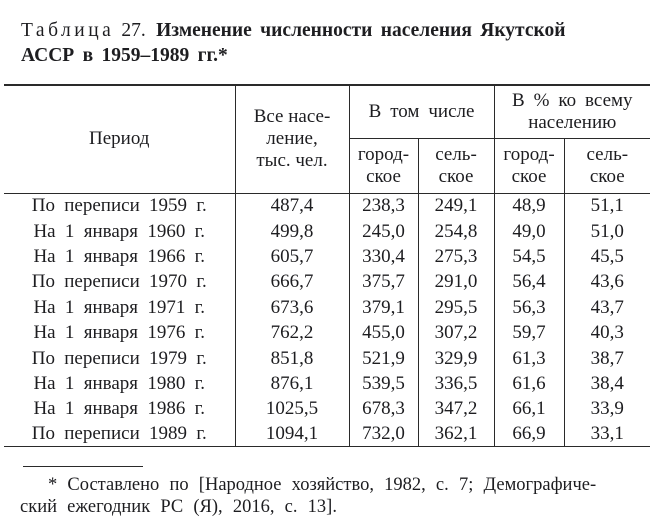 This screenshot has height=525, width=654. Describe the element at coordinates (291, 282) in the screenshot. I see `total-cell: 666,7` at that location.